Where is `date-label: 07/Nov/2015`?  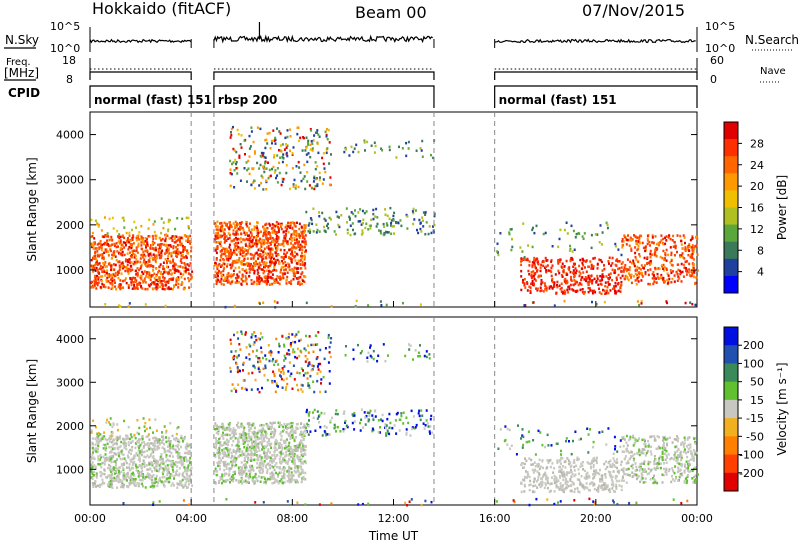 date-label: 07/Nov/2015 is located at coordinates (633, 10).